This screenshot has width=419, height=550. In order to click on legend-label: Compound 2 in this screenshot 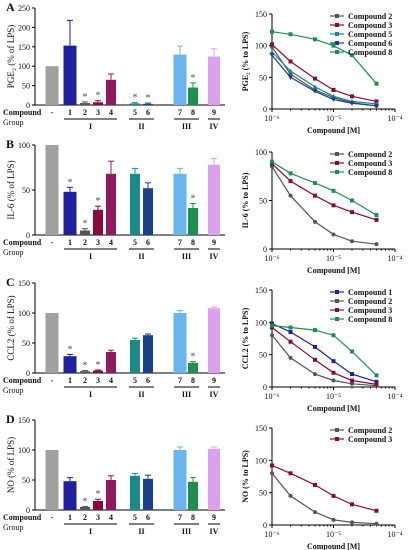, I will do `click(370, 430)`.